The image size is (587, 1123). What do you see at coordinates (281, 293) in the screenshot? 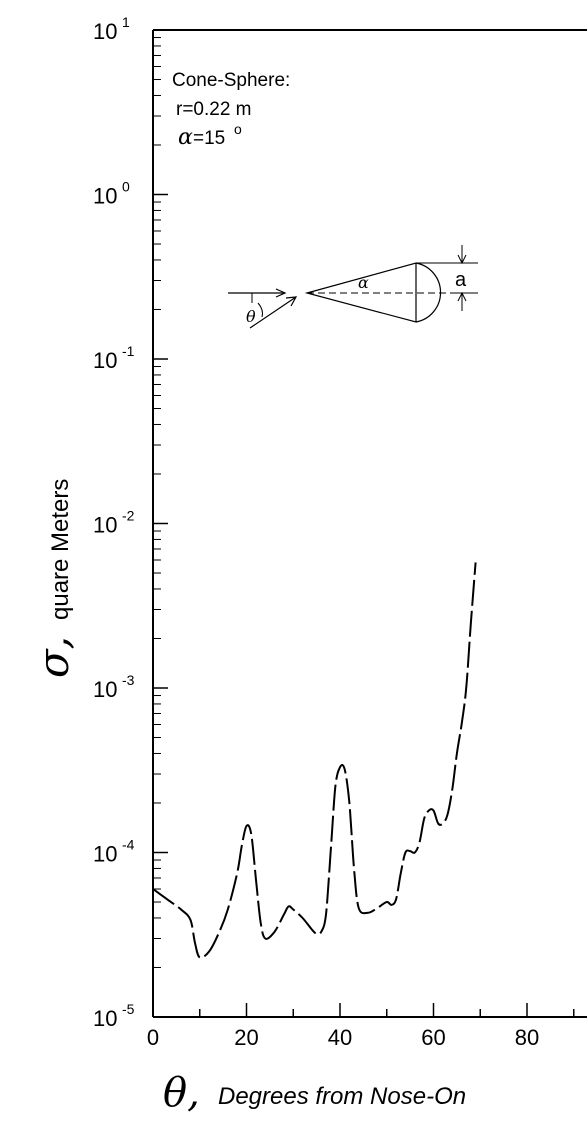
I see `incident-arrowhead` at bounding box center [281, 293].